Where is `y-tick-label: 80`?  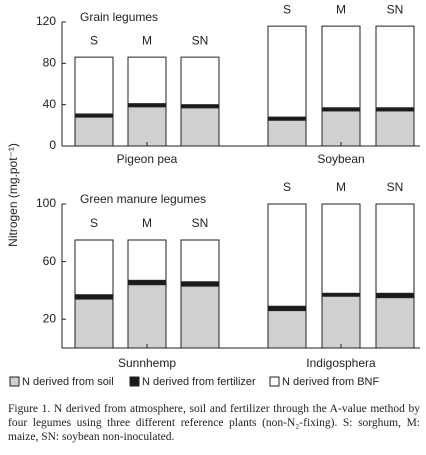 y-tick-label: 80 is located at coordinates (50, 63).